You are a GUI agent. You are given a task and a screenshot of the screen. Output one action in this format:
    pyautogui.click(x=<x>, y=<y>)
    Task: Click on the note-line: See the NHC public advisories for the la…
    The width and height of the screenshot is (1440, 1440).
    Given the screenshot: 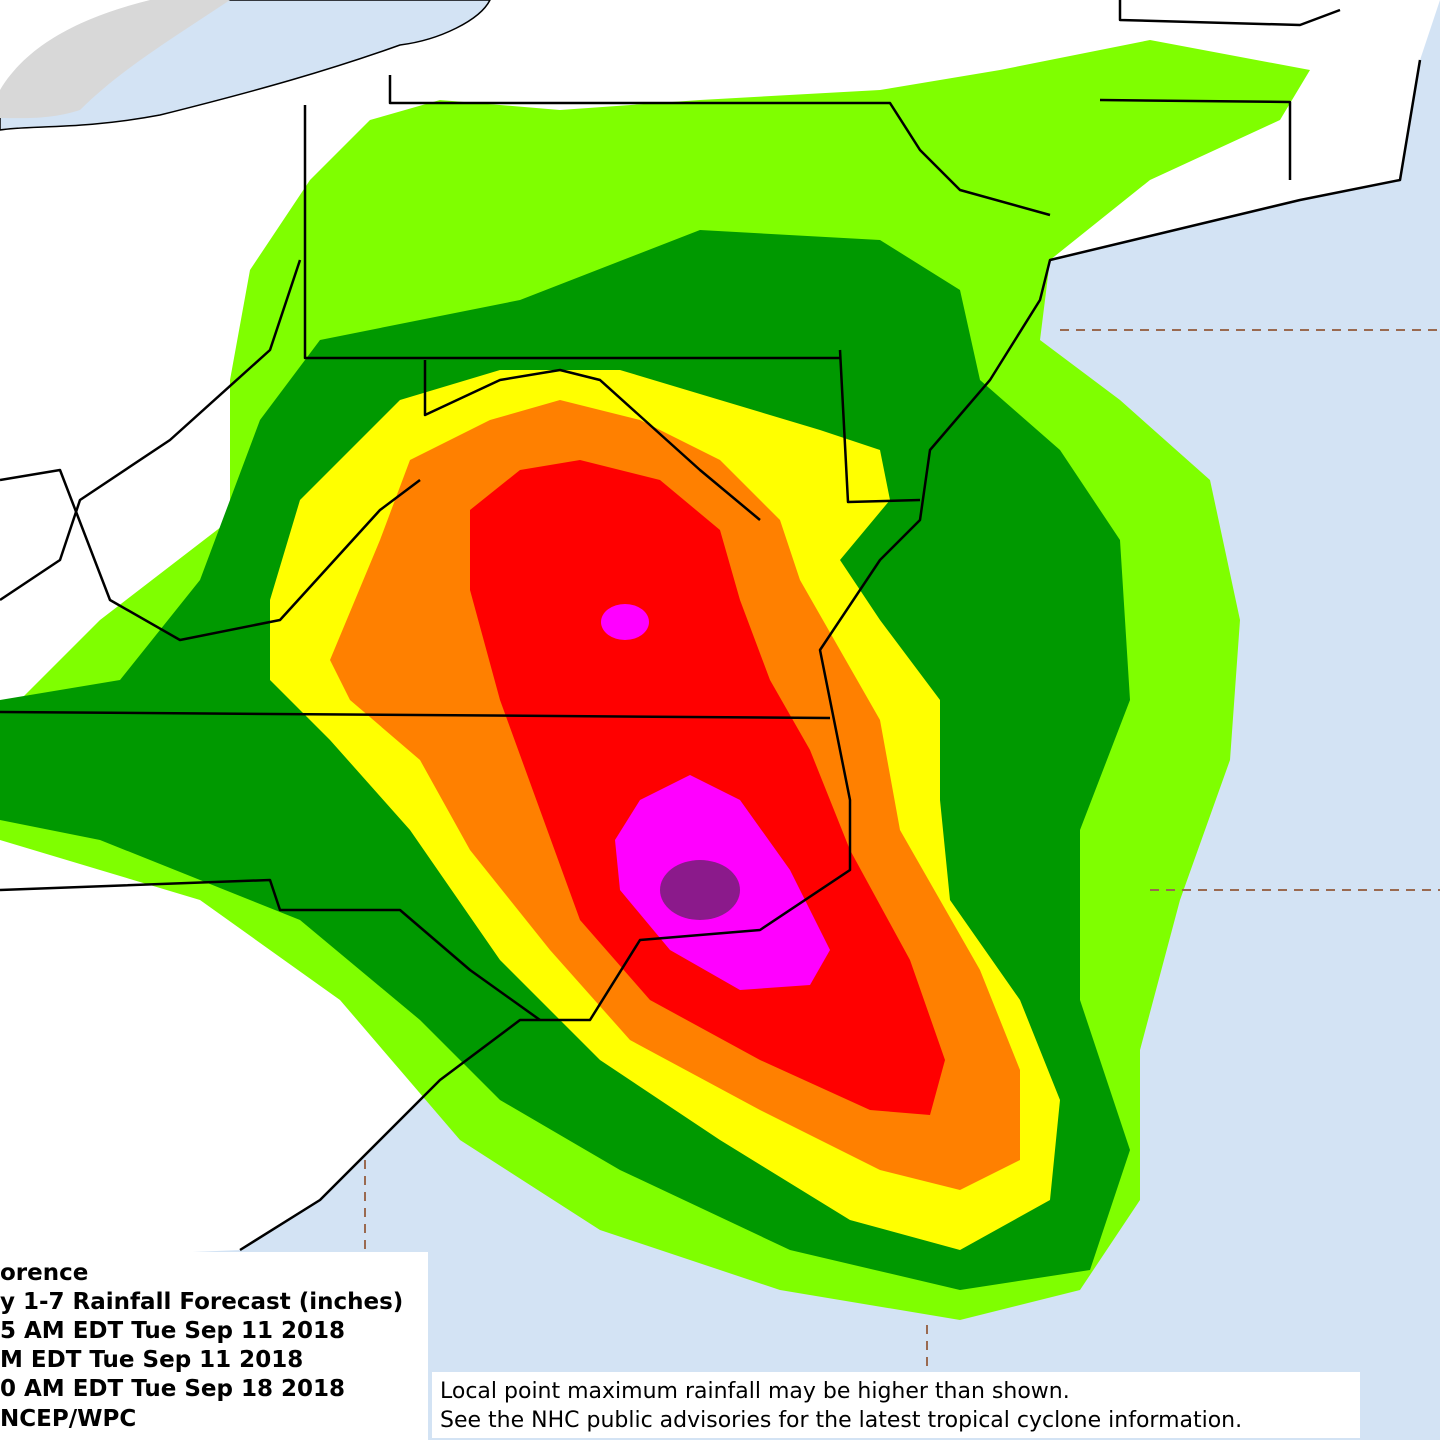 What is the action you would take?
    pyautogui.click(x=841, y=1420)
    